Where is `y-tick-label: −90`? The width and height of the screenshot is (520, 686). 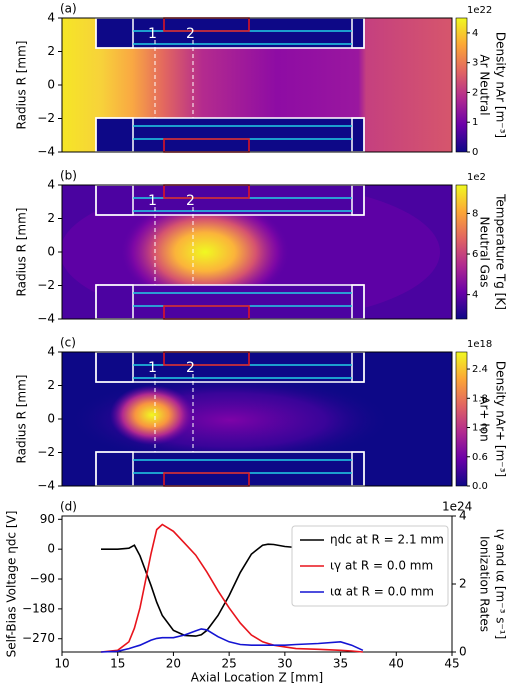
y-tick-label: −90 is located at coordinates (42, 579).